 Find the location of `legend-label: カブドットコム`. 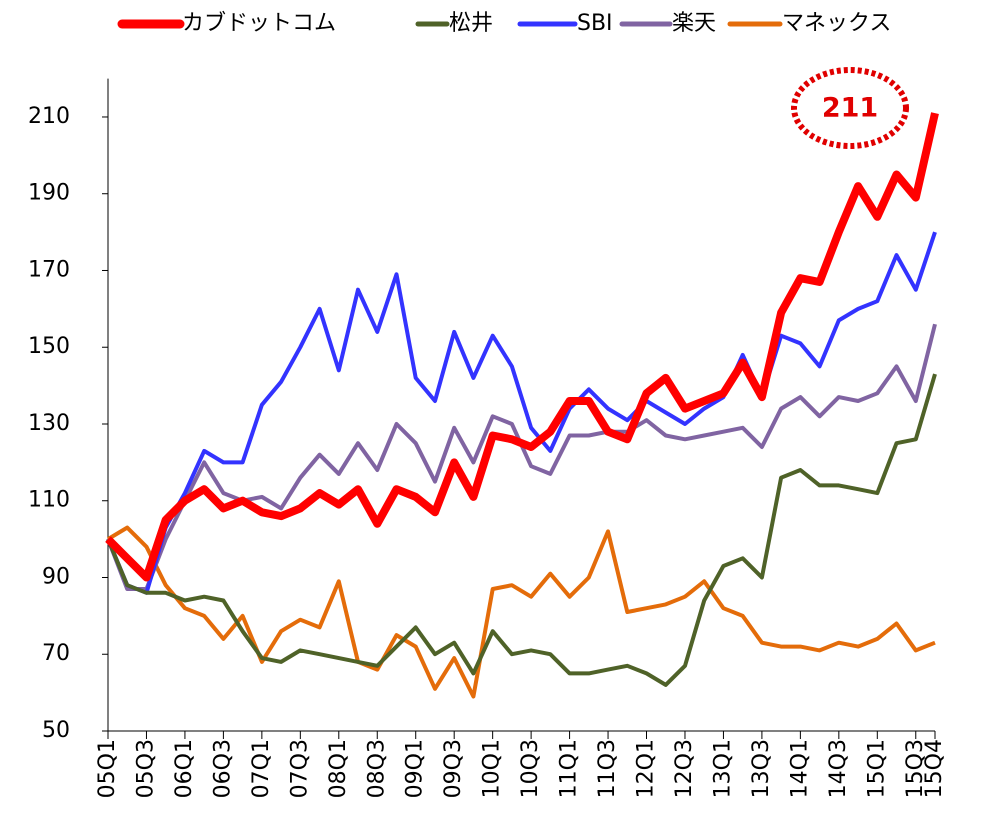

legend-label: カブドットコム is located at coordinates (259, 23).